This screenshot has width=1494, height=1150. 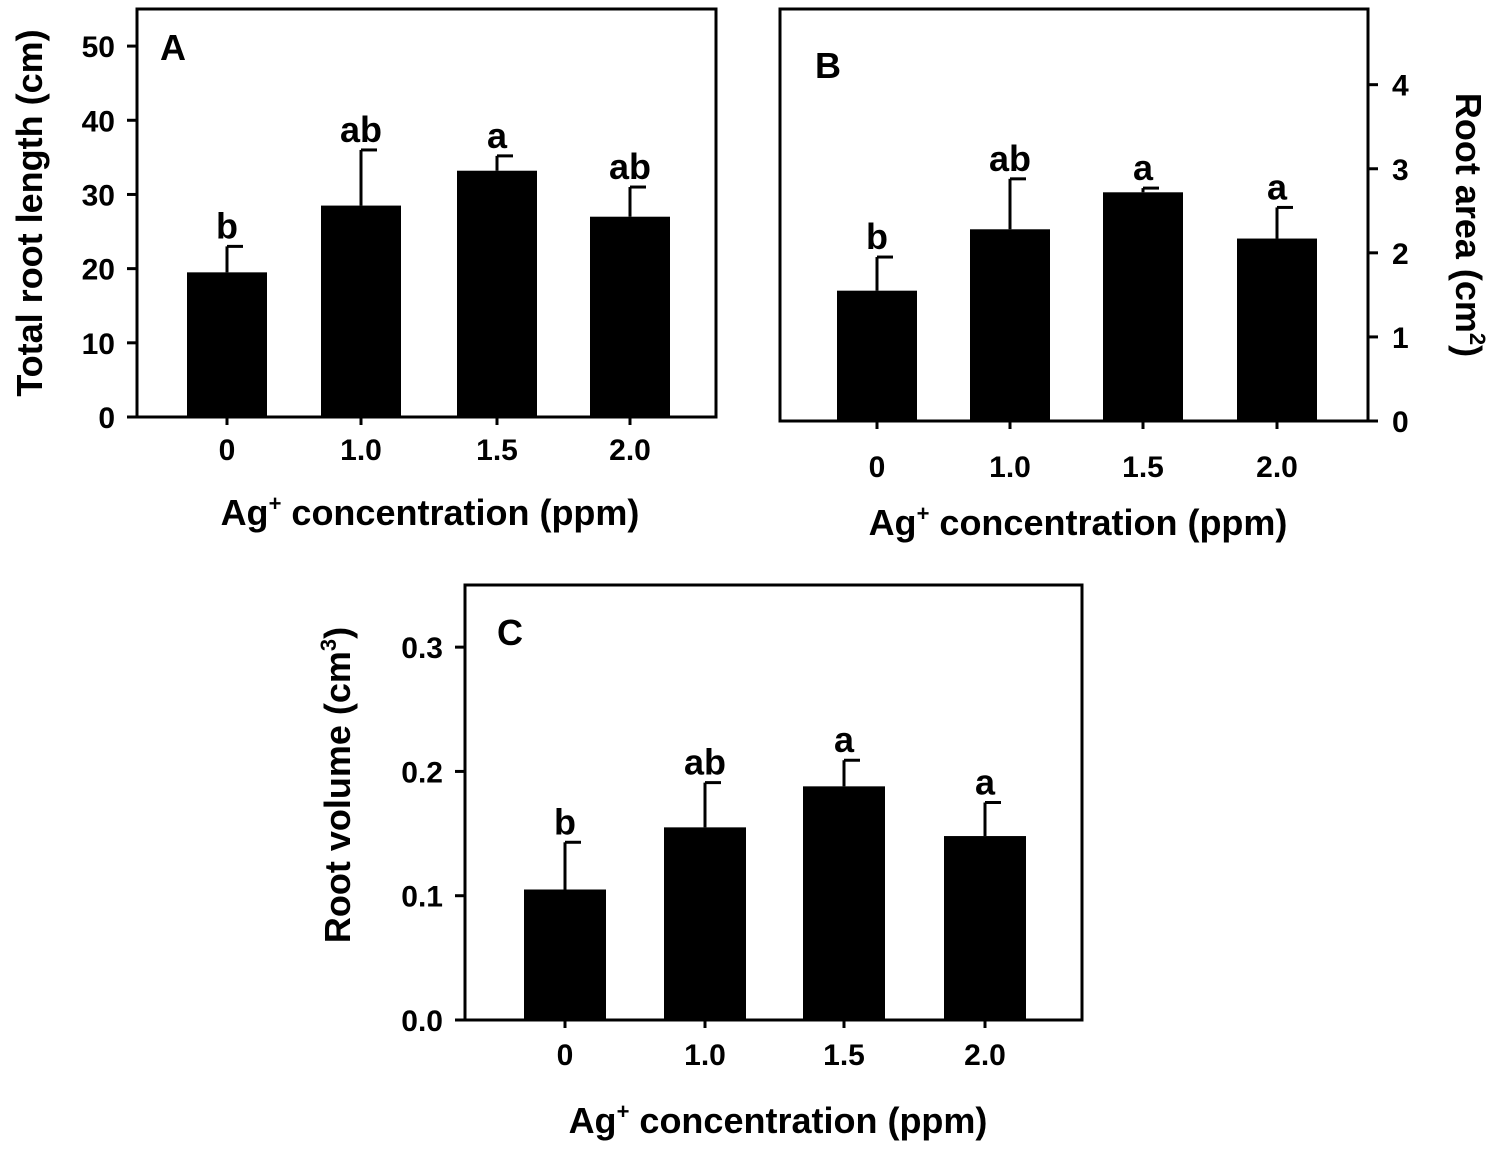 What do you see at coordinates (422, 1021) in the screenshot?
I see `y-tick-label: 0.0` at bounding box center [422, 1021].